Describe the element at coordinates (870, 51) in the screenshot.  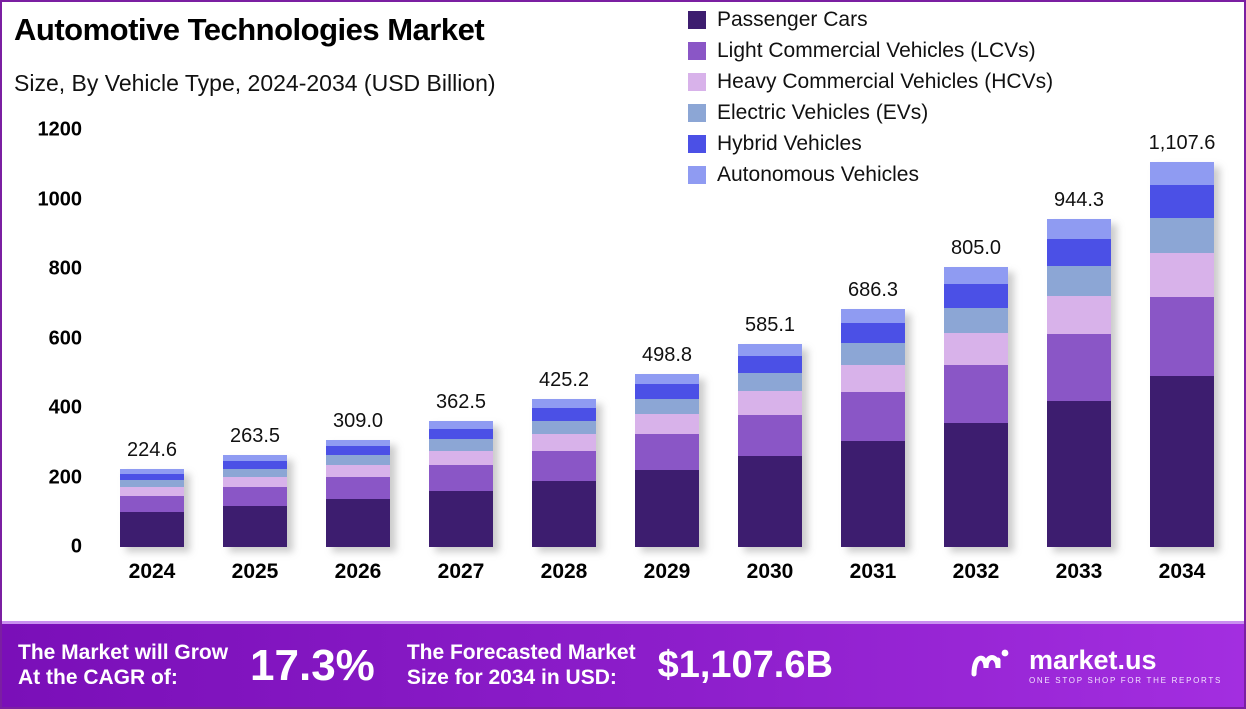
I see `legend-item: Light Commercial Vehicles (LCVs)` at that location.